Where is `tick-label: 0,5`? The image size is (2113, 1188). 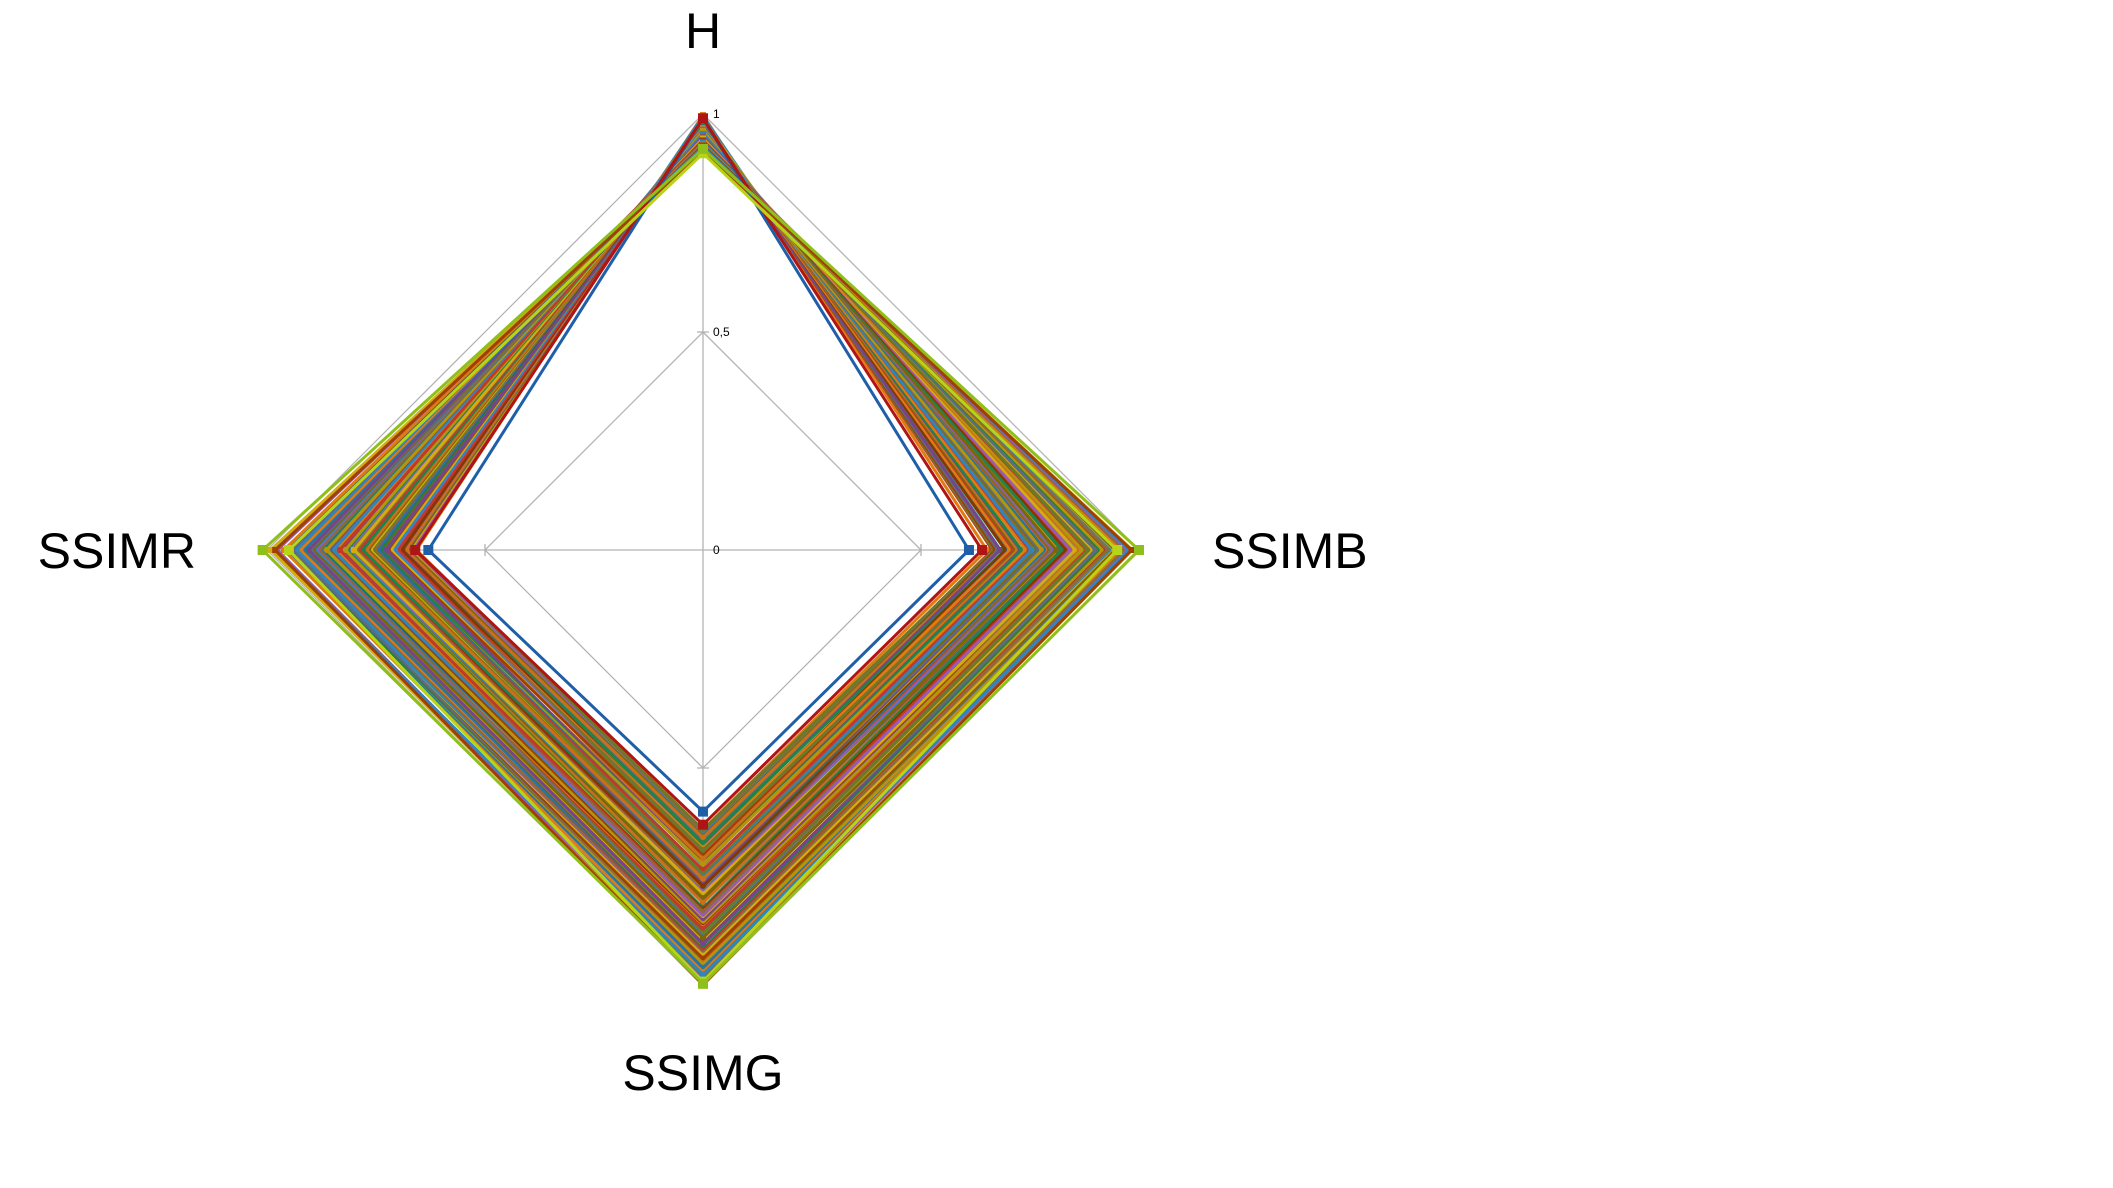 tick-label: 0,5 is located at coordinates (721, 332).